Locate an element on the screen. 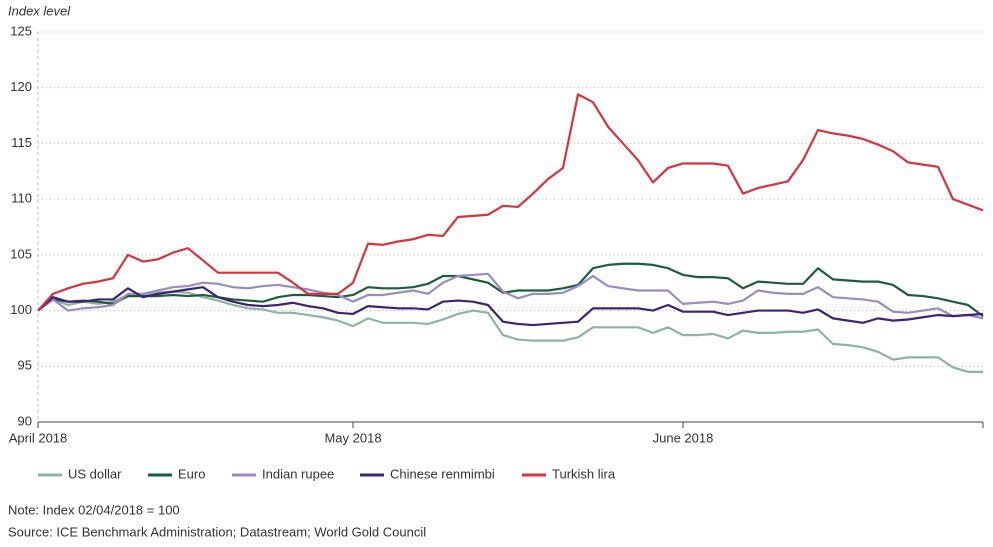  legend-label: US dollar is located at coordinates (95, 473).